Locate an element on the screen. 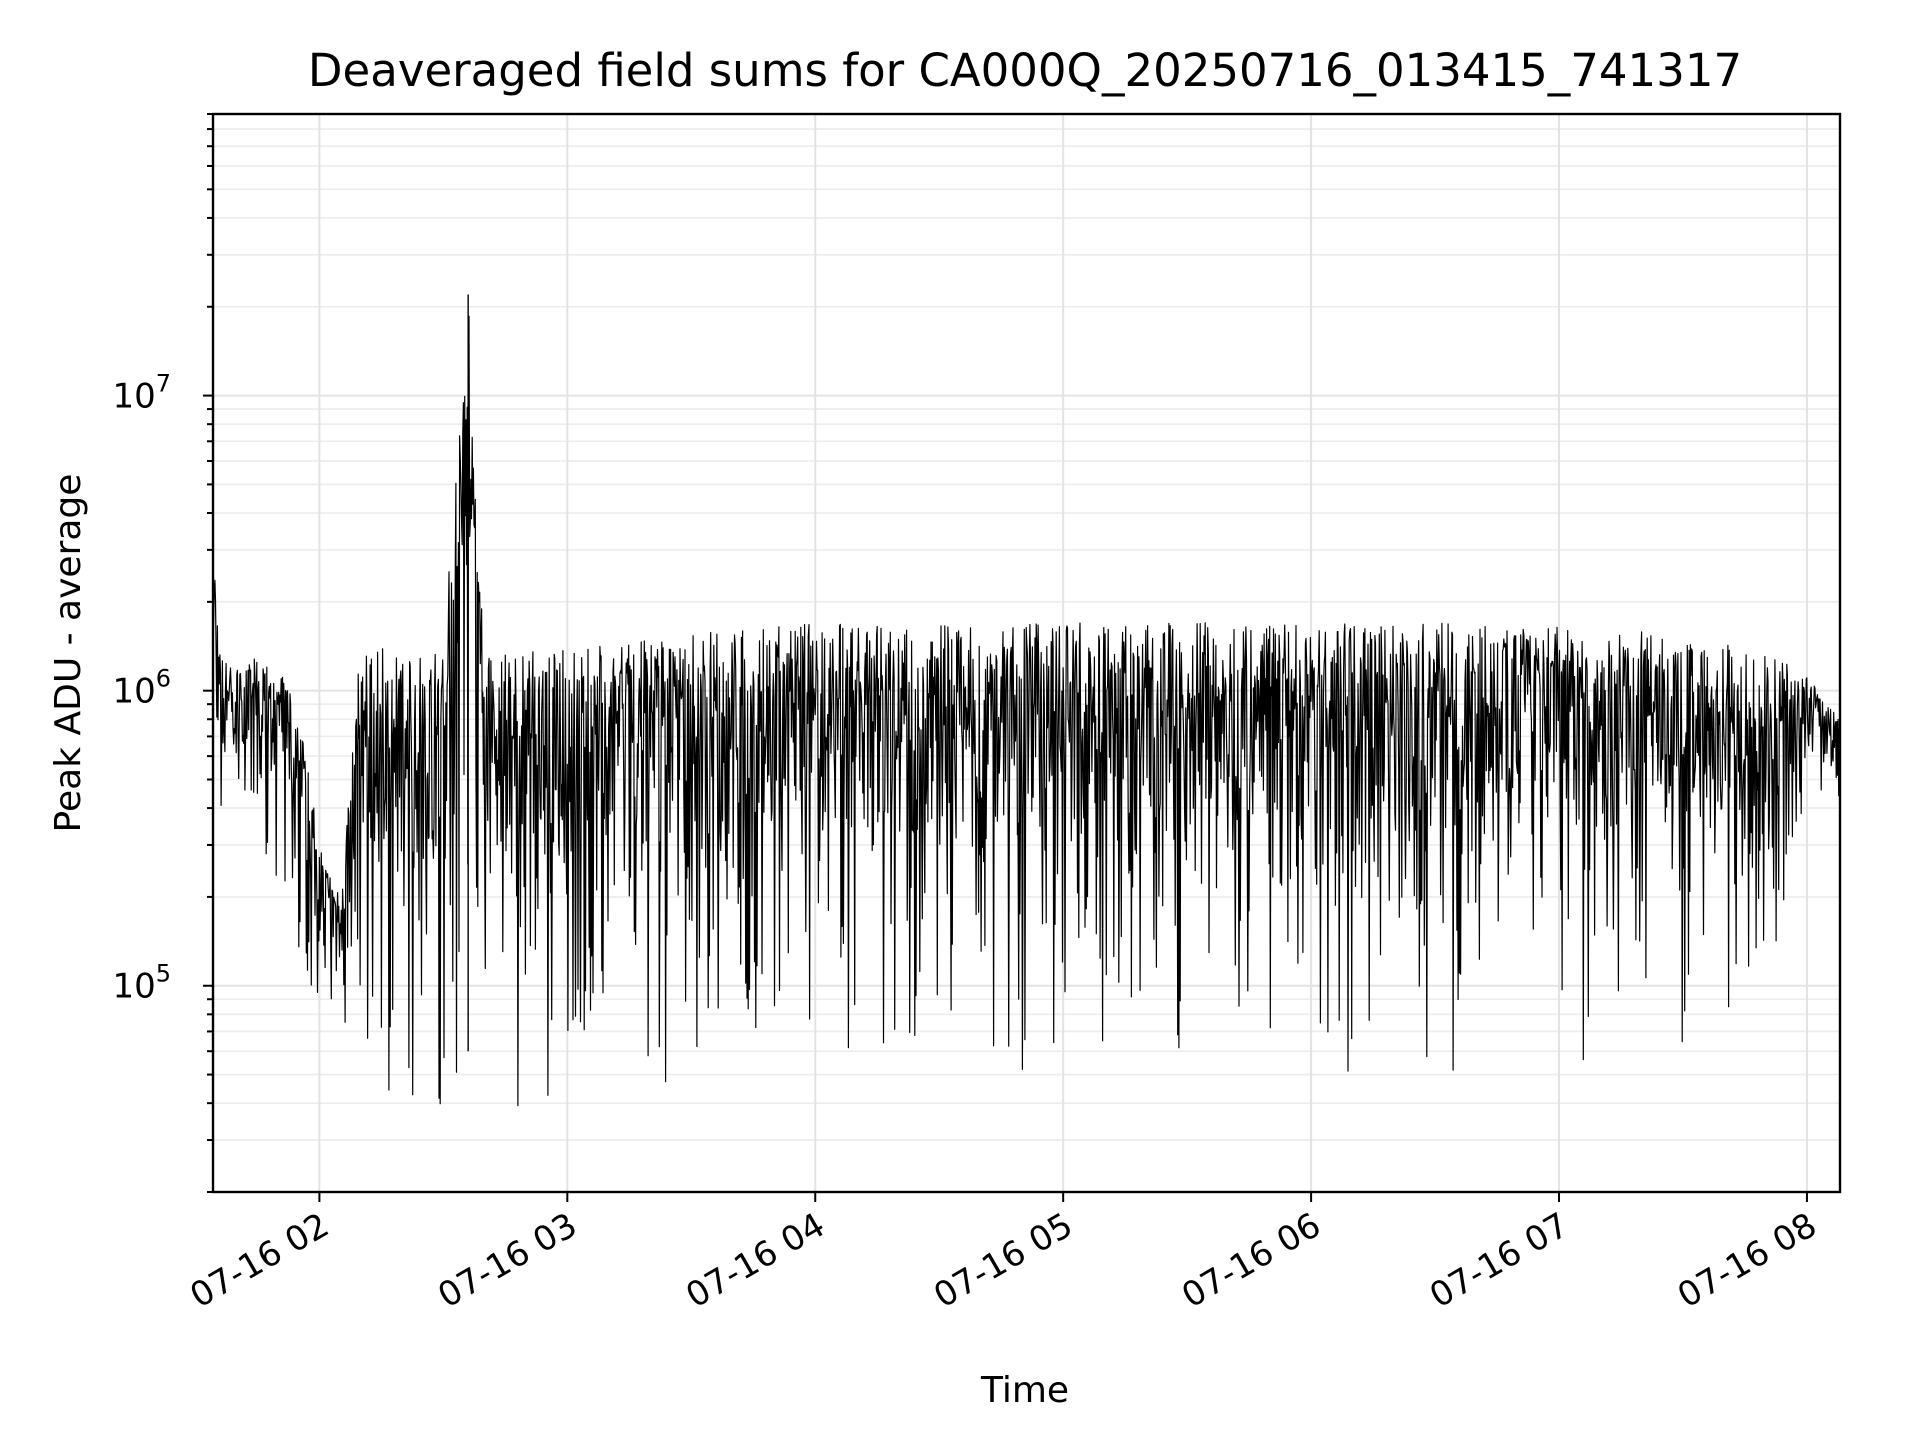  y-tick-label: 10⁵ is located at coordinates (141, 983).